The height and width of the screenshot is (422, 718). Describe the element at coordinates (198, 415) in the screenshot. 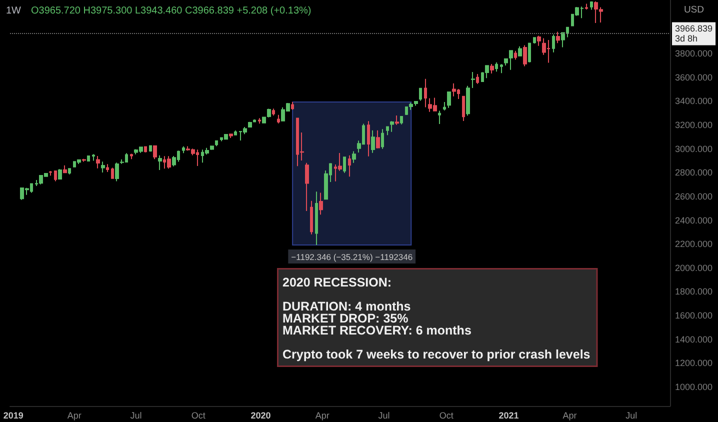

I see `x-tick-label: Oct` at that location.